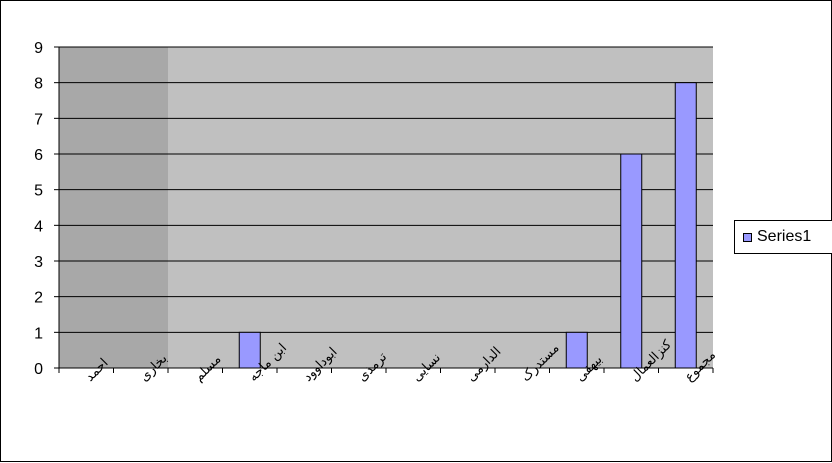 The width and height of the screenshot is (832, 463). Describe the element at coordinates (38, 48) in the screenshot. I see `y-tick-label: 9` at that location.